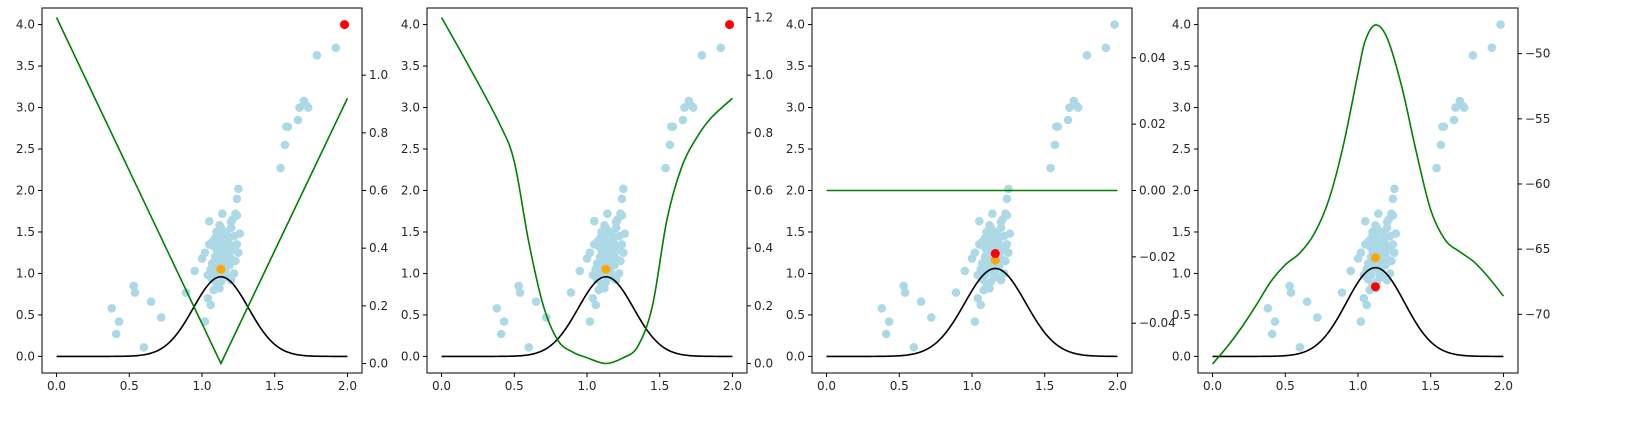  I want to click on x-tick-label: 1.5, so click(274, 386).